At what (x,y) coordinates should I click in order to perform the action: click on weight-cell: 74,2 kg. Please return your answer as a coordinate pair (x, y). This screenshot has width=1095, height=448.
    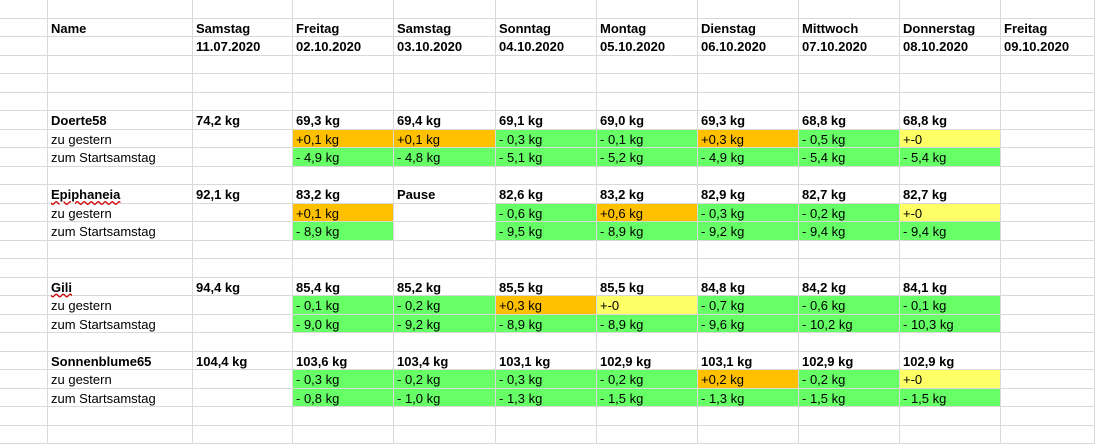
    Looking at the image, I should click on (243, 120).